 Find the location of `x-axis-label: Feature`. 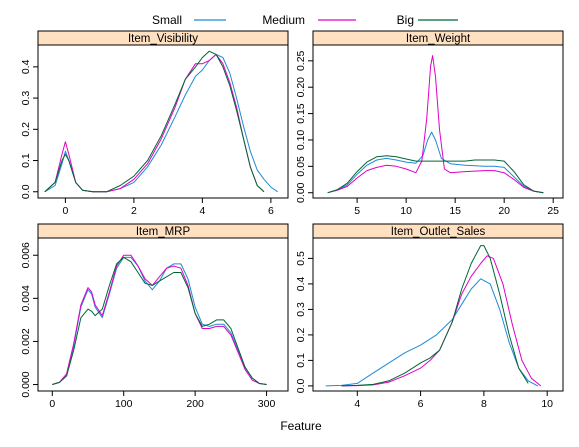

x-axis-label: Feature is located at coordinates (301, 426).